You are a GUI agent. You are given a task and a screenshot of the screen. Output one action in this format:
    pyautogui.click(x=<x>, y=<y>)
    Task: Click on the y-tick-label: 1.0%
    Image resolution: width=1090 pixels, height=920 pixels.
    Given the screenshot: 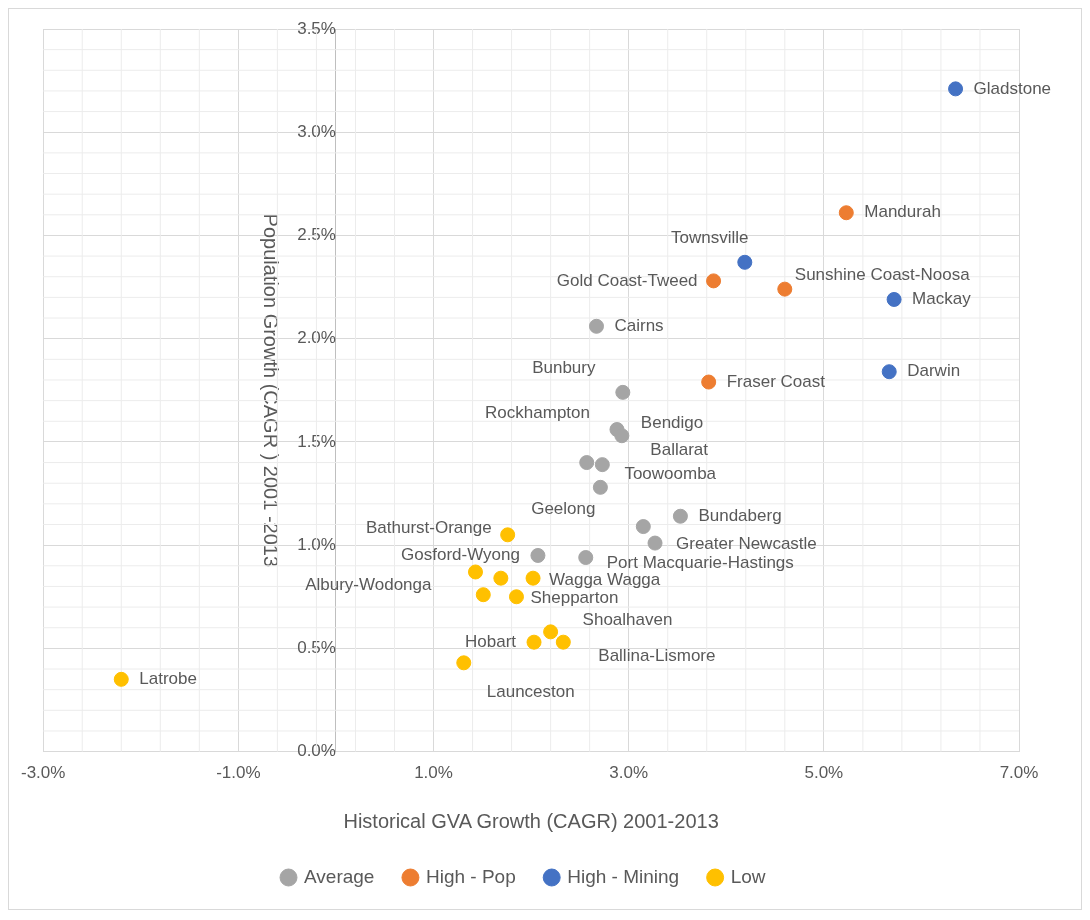 What is the action you would take?
    pyautogui.click(x=316, y=544)
    